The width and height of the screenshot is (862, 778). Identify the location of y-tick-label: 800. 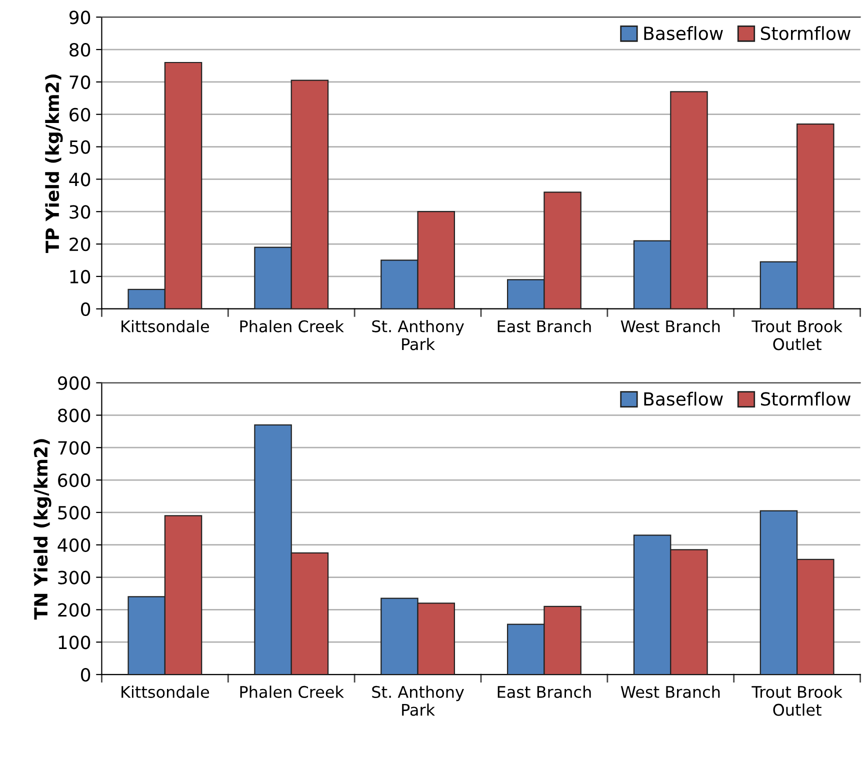
(74, 415).